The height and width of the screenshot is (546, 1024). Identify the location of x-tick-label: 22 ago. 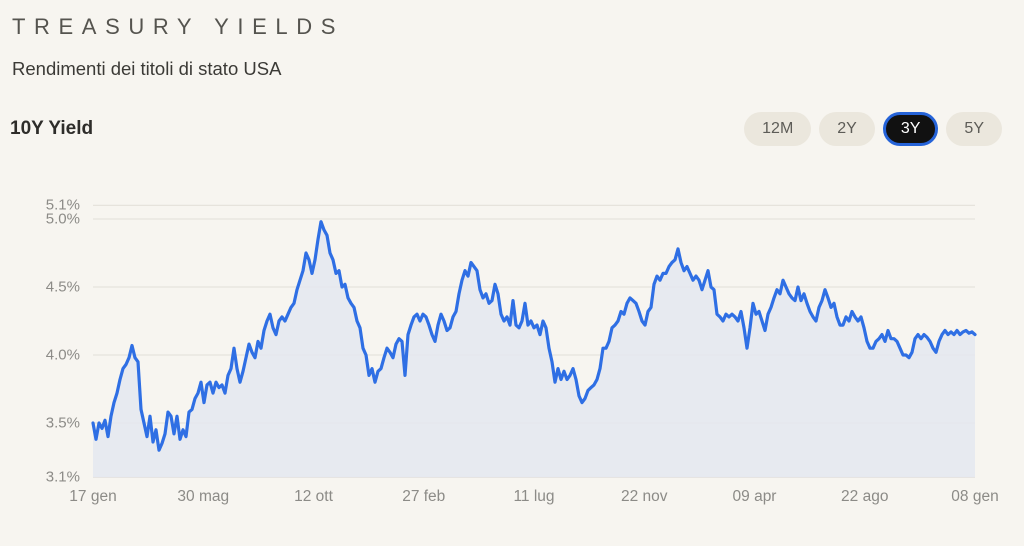
(865, 496).